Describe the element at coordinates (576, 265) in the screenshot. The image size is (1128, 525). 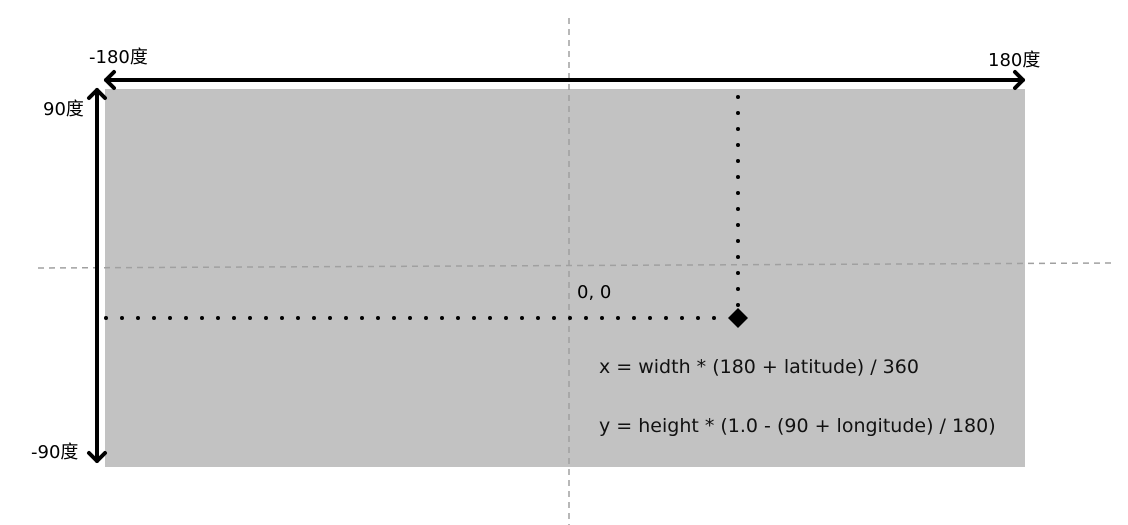
I see `horizontal-center-guide` at that location.